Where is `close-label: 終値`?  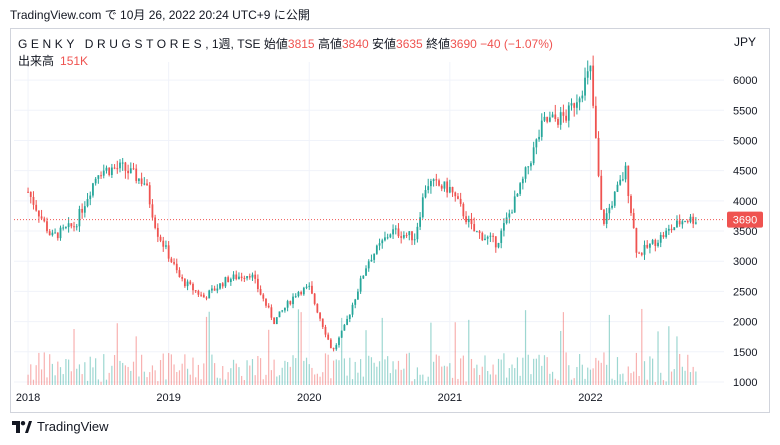
close-label: 終値 is located at coordinates (438, 44).